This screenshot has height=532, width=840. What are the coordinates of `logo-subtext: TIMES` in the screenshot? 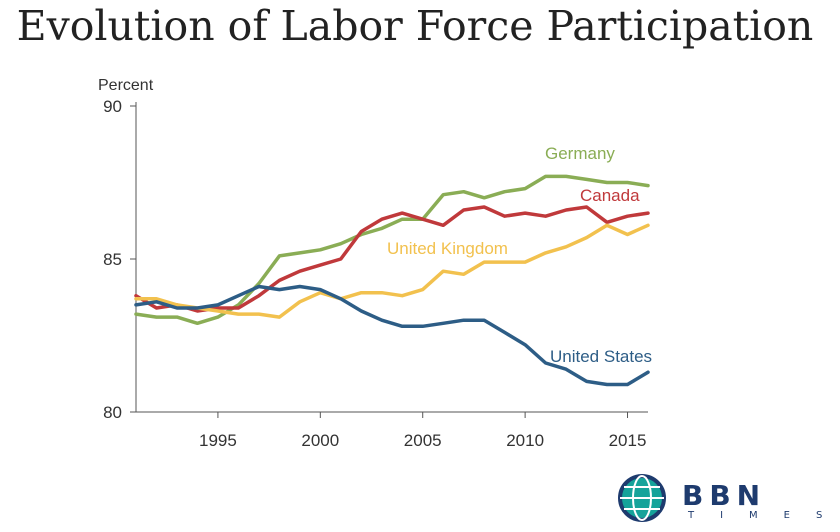 It's located at (764, 515).